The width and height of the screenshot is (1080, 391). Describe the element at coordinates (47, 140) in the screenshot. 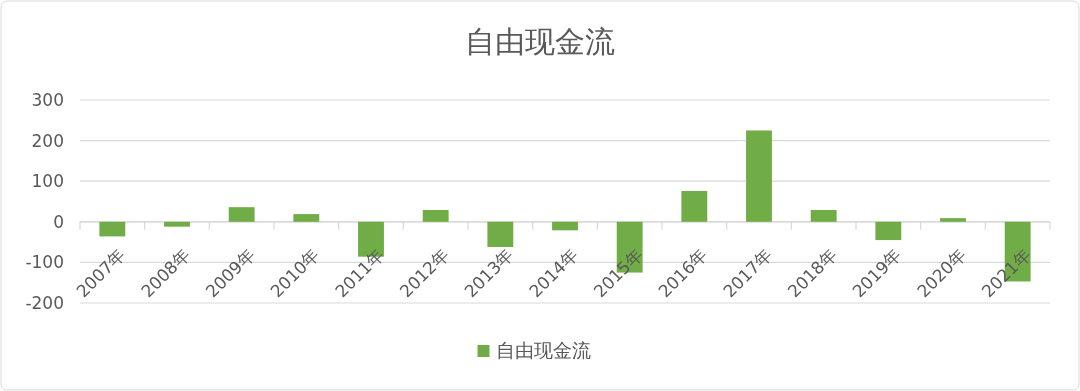

I see `y-tick-label: 200` at that location.